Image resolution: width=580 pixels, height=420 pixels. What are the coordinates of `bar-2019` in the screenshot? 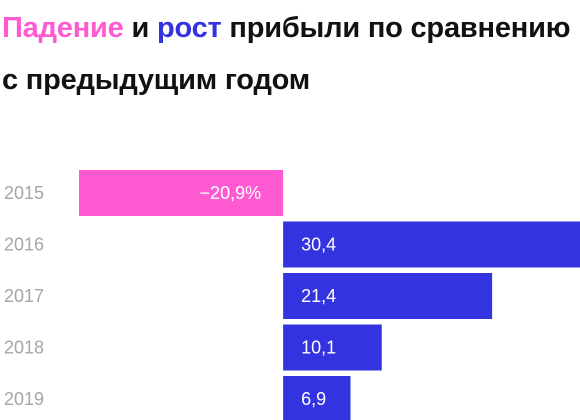 It's located at (317, 398).